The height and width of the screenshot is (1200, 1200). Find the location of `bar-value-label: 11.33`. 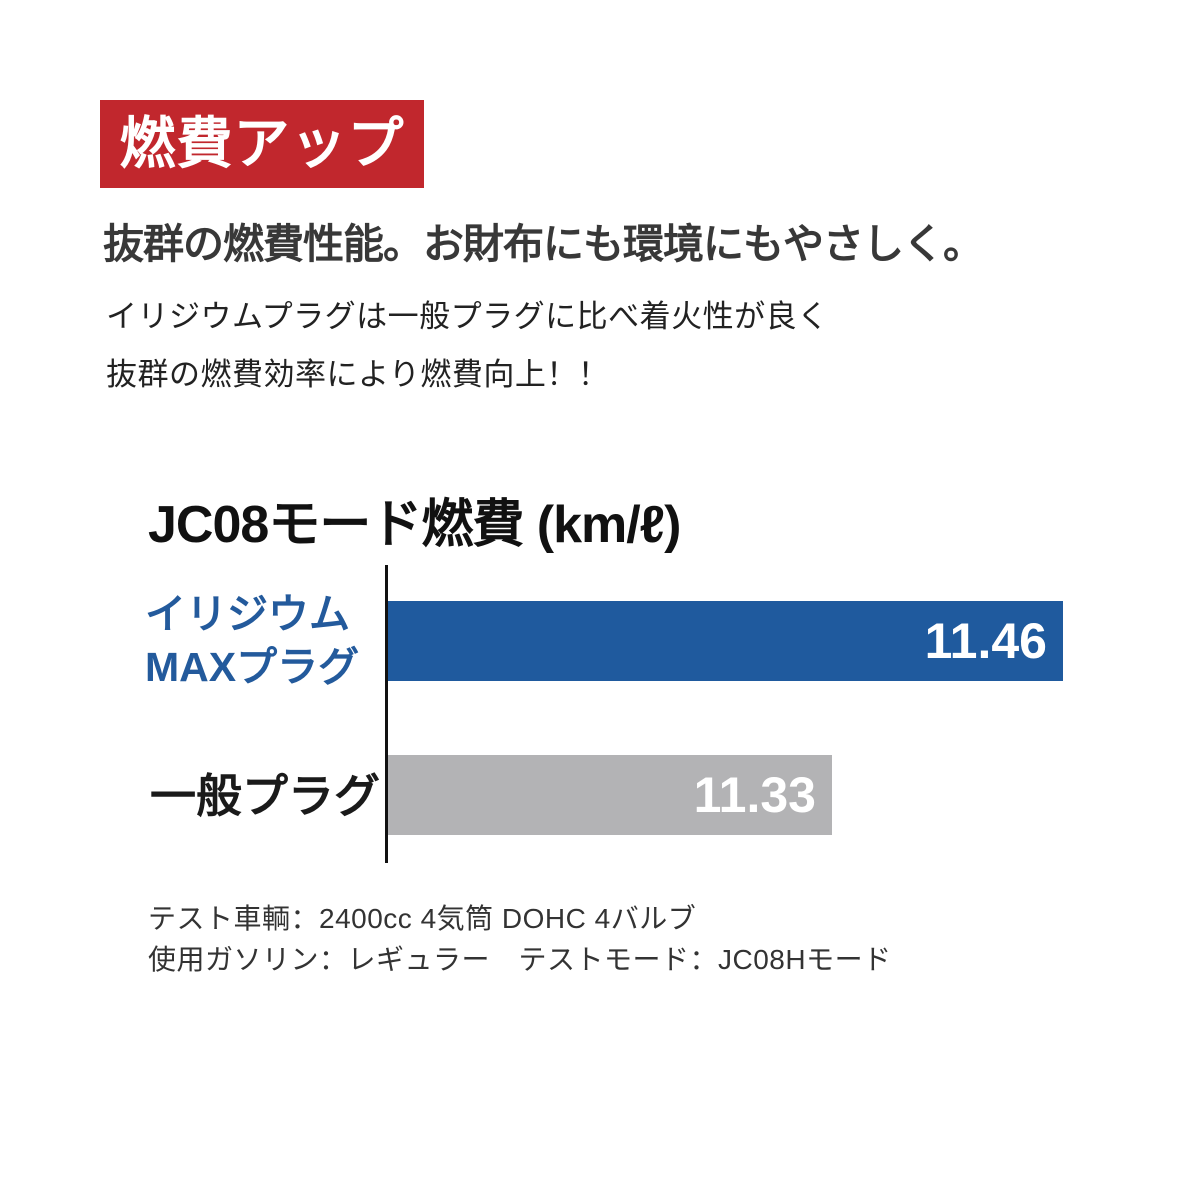

bar-value-label: 11.33 is located at coordinates (754, 795).